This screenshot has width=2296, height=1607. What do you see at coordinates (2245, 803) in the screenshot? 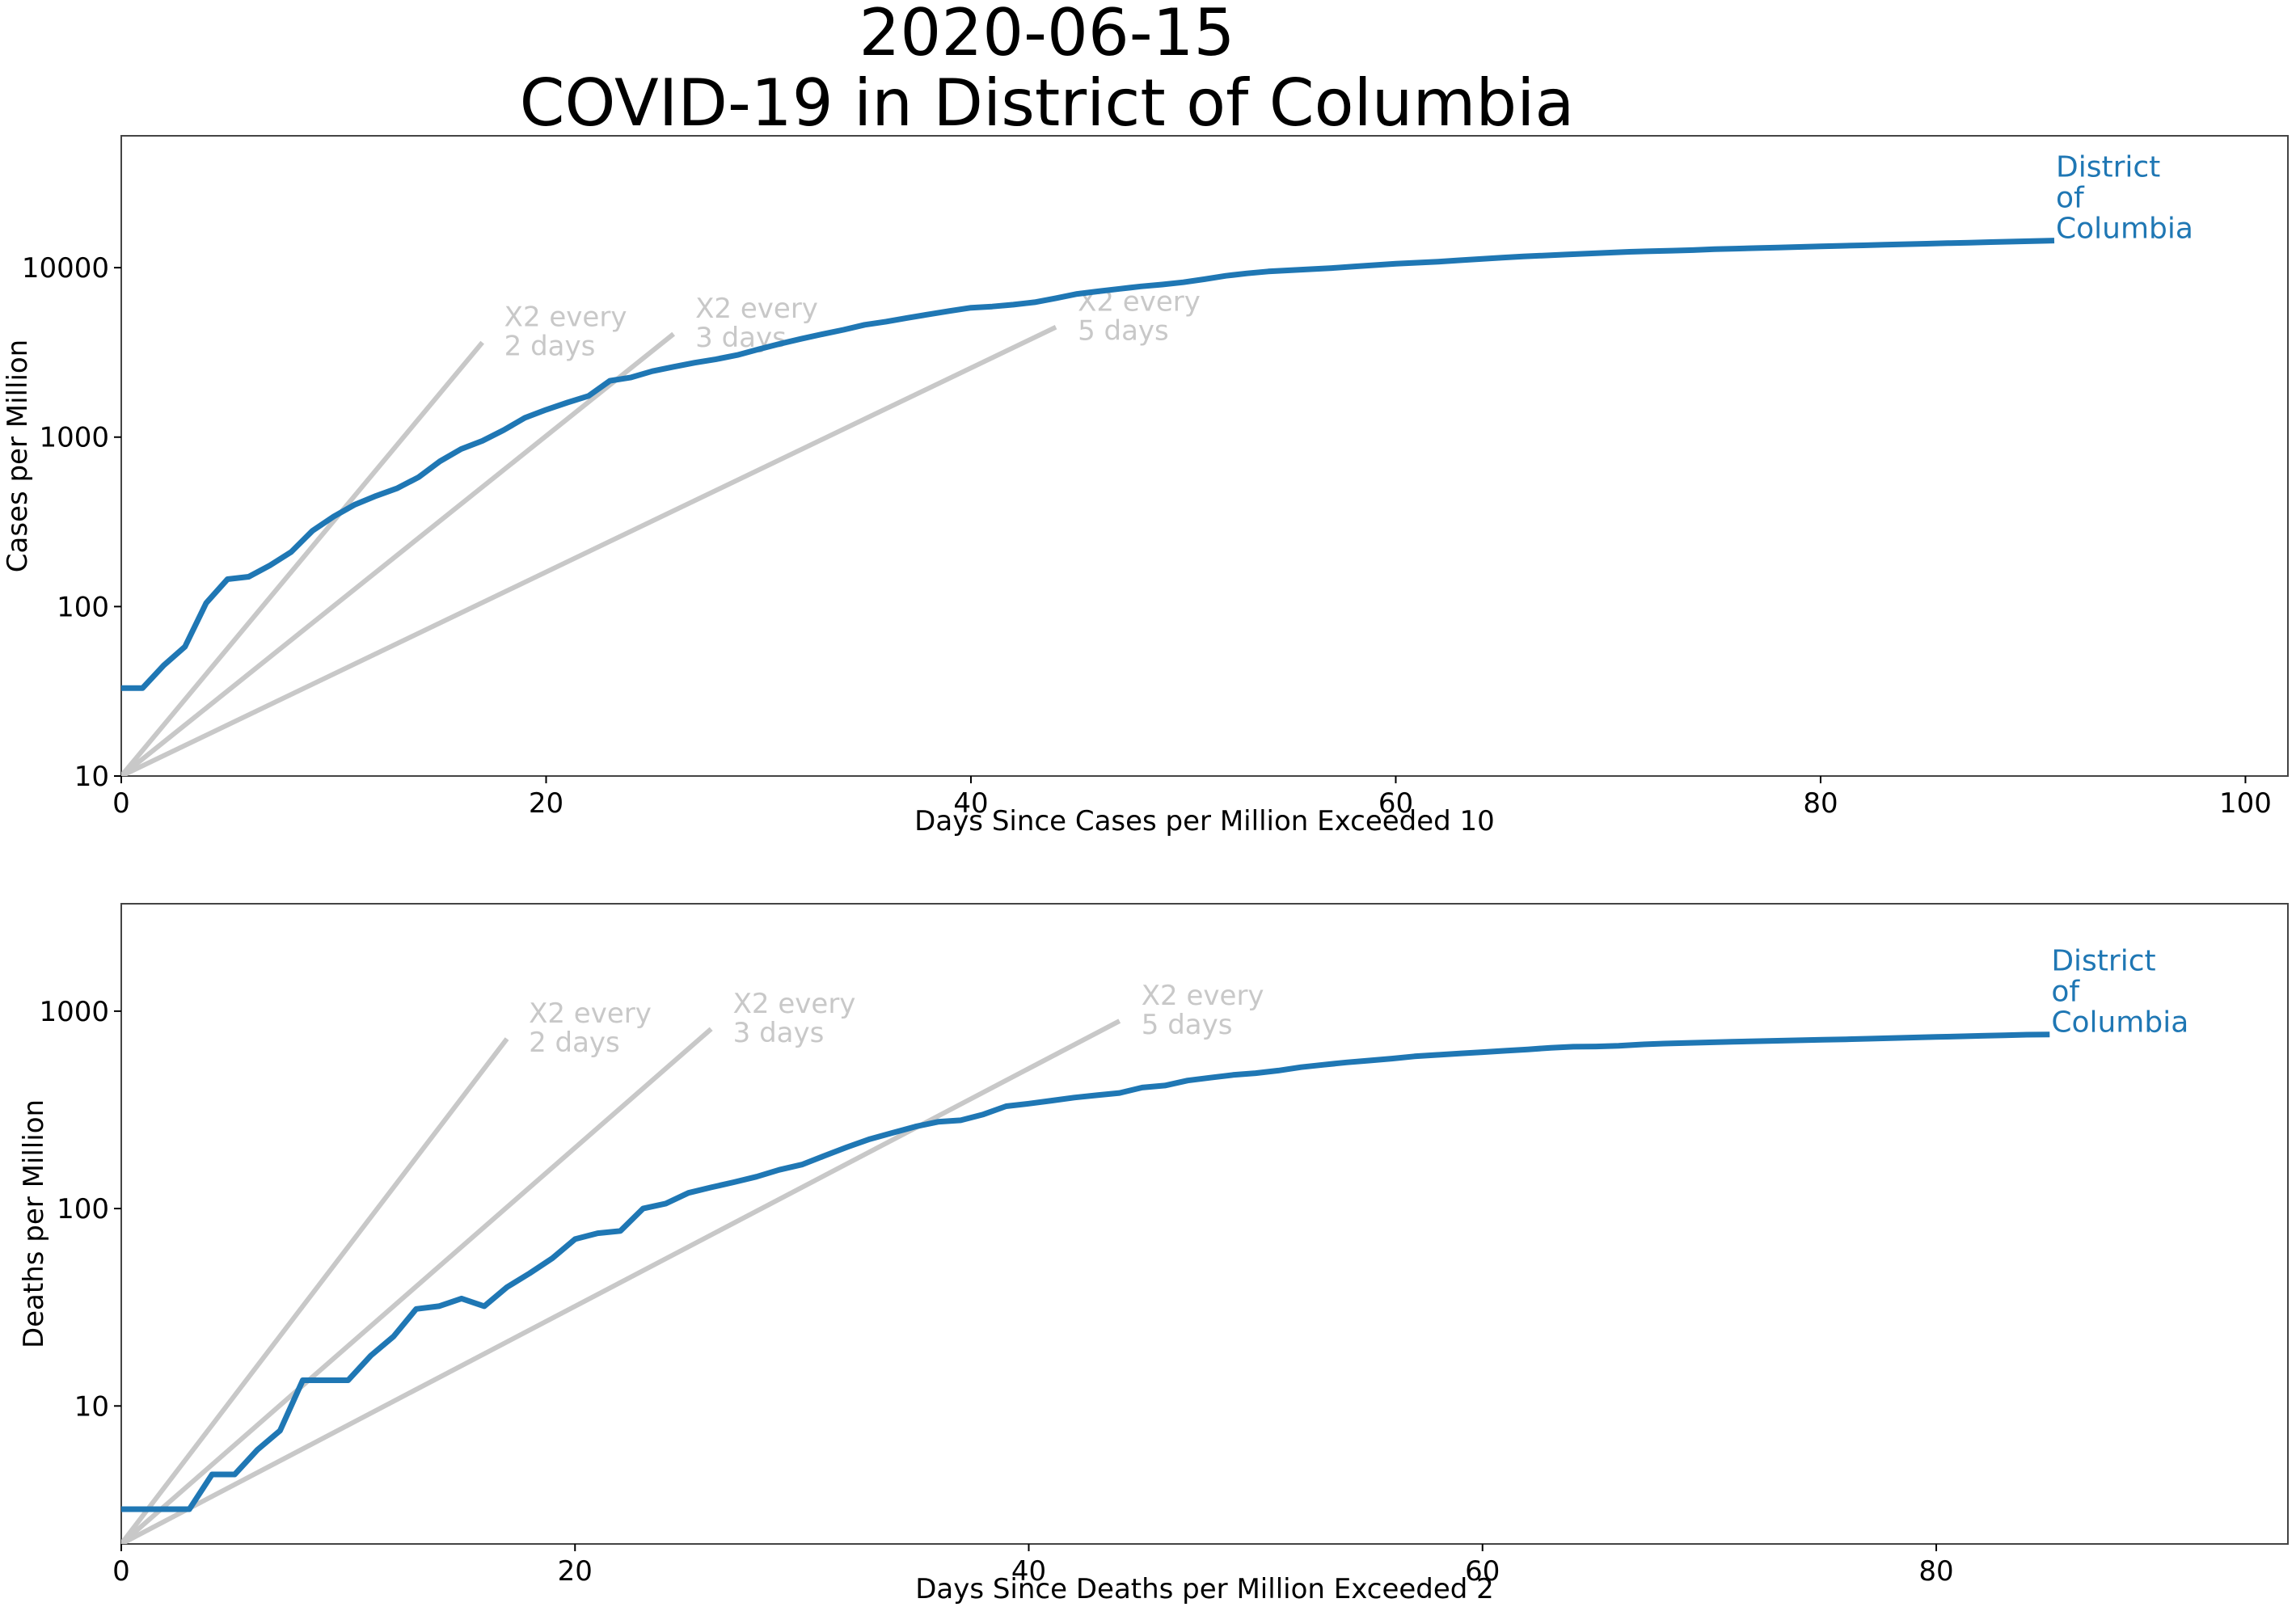
I see `x-tick-label: 100` at bounding box center [2245, 803].